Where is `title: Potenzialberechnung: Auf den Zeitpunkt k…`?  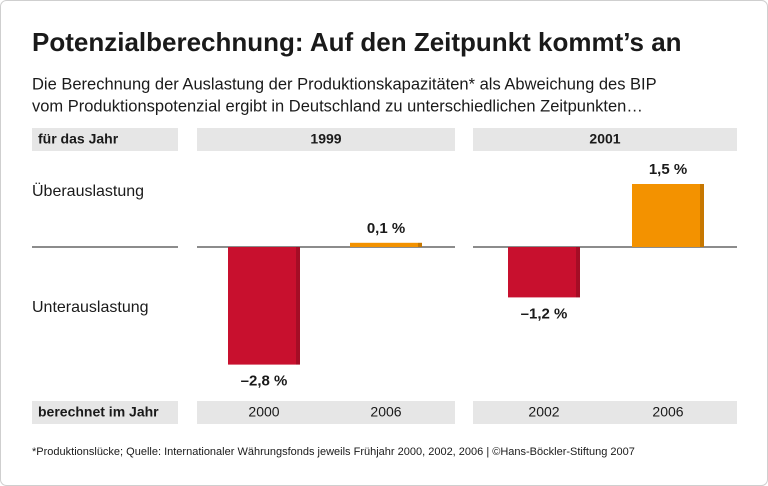
title: Potenzialberechnung: Auf den Zeitpunkt k… is located at coordinates (357, 42).